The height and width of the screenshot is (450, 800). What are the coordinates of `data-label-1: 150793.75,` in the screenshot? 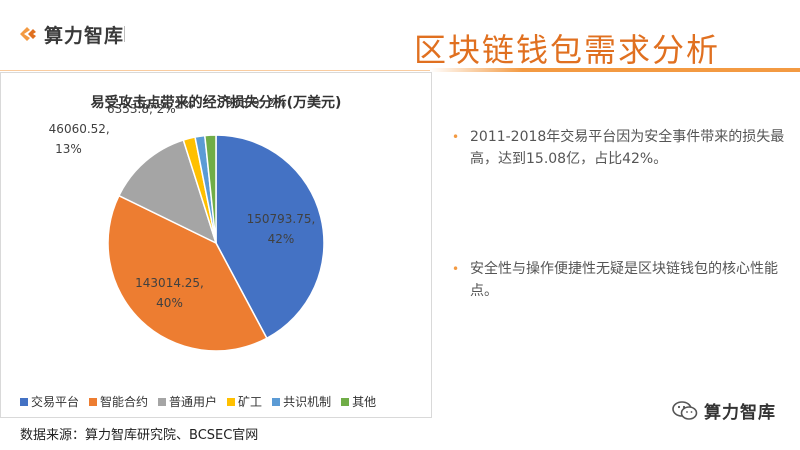 It's located at (281, 219).